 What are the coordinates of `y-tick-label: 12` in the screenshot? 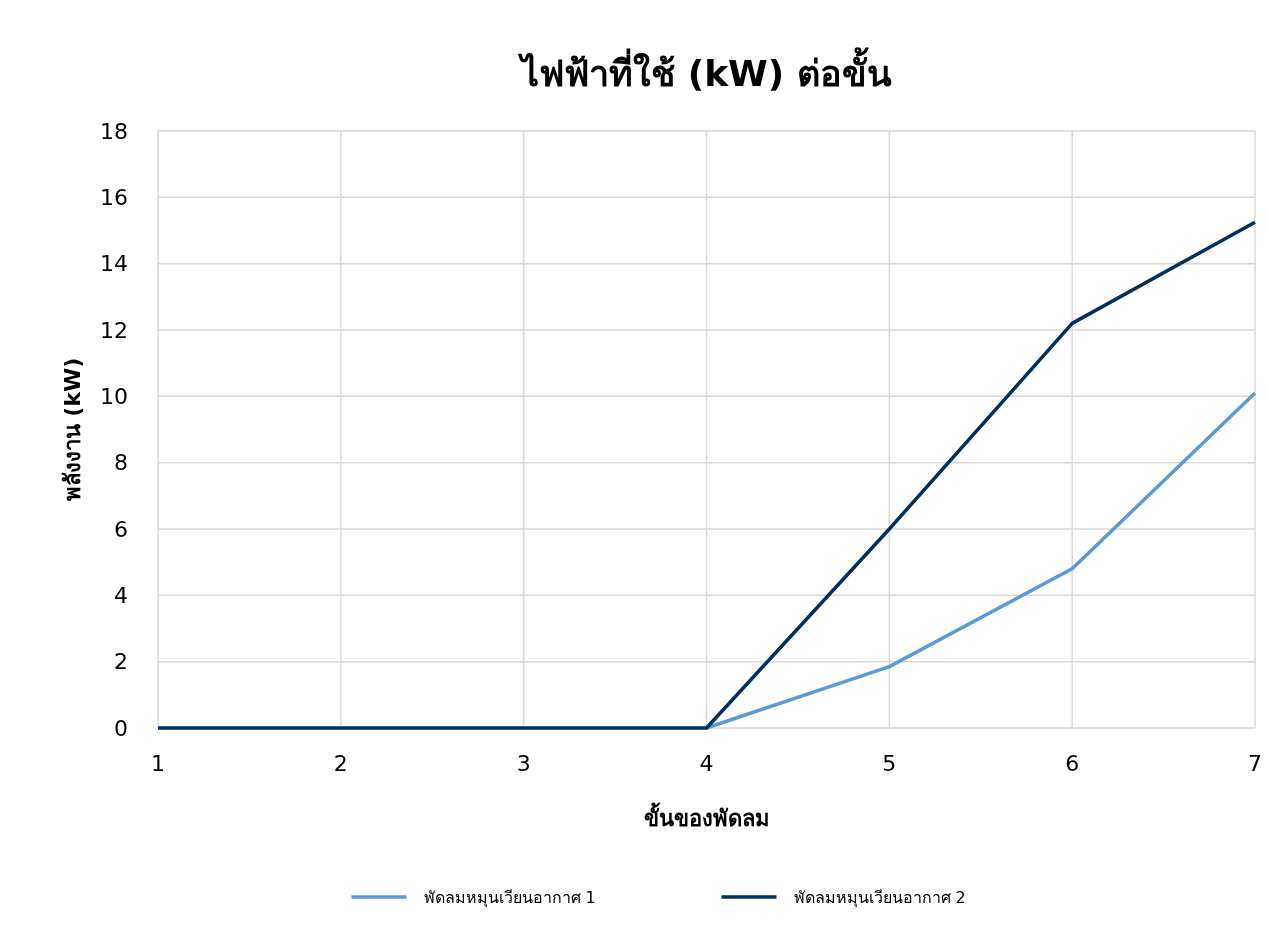 It's located at (114, 330).